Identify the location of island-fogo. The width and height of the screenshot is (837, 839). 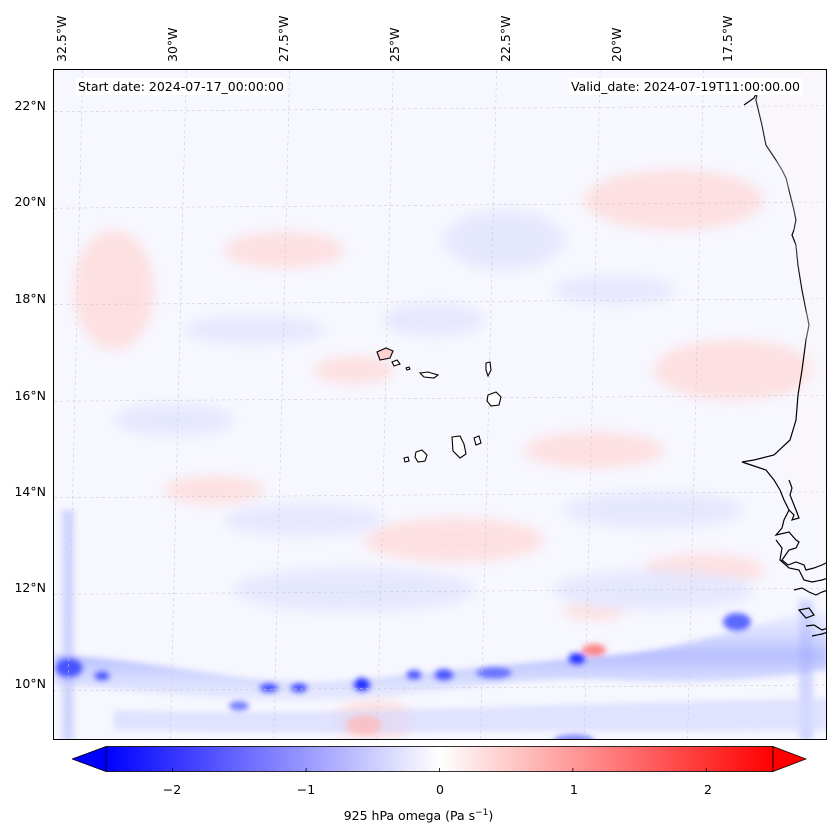
(421, 456).